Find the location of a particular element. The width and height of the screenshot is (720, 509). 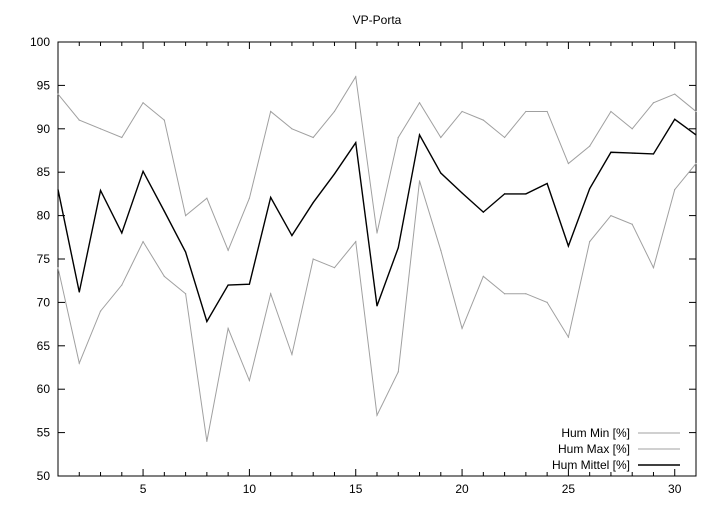

y-tick-label: 75 is located at coordinates (44, 259).